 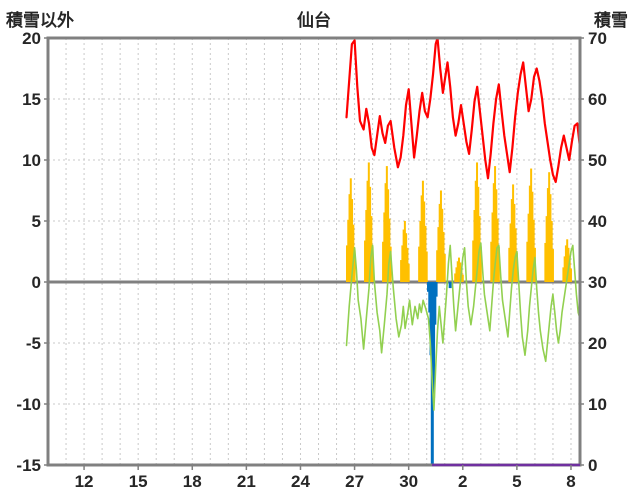 I want to click on left-tick-label: -5, so click(x=33, y=343).